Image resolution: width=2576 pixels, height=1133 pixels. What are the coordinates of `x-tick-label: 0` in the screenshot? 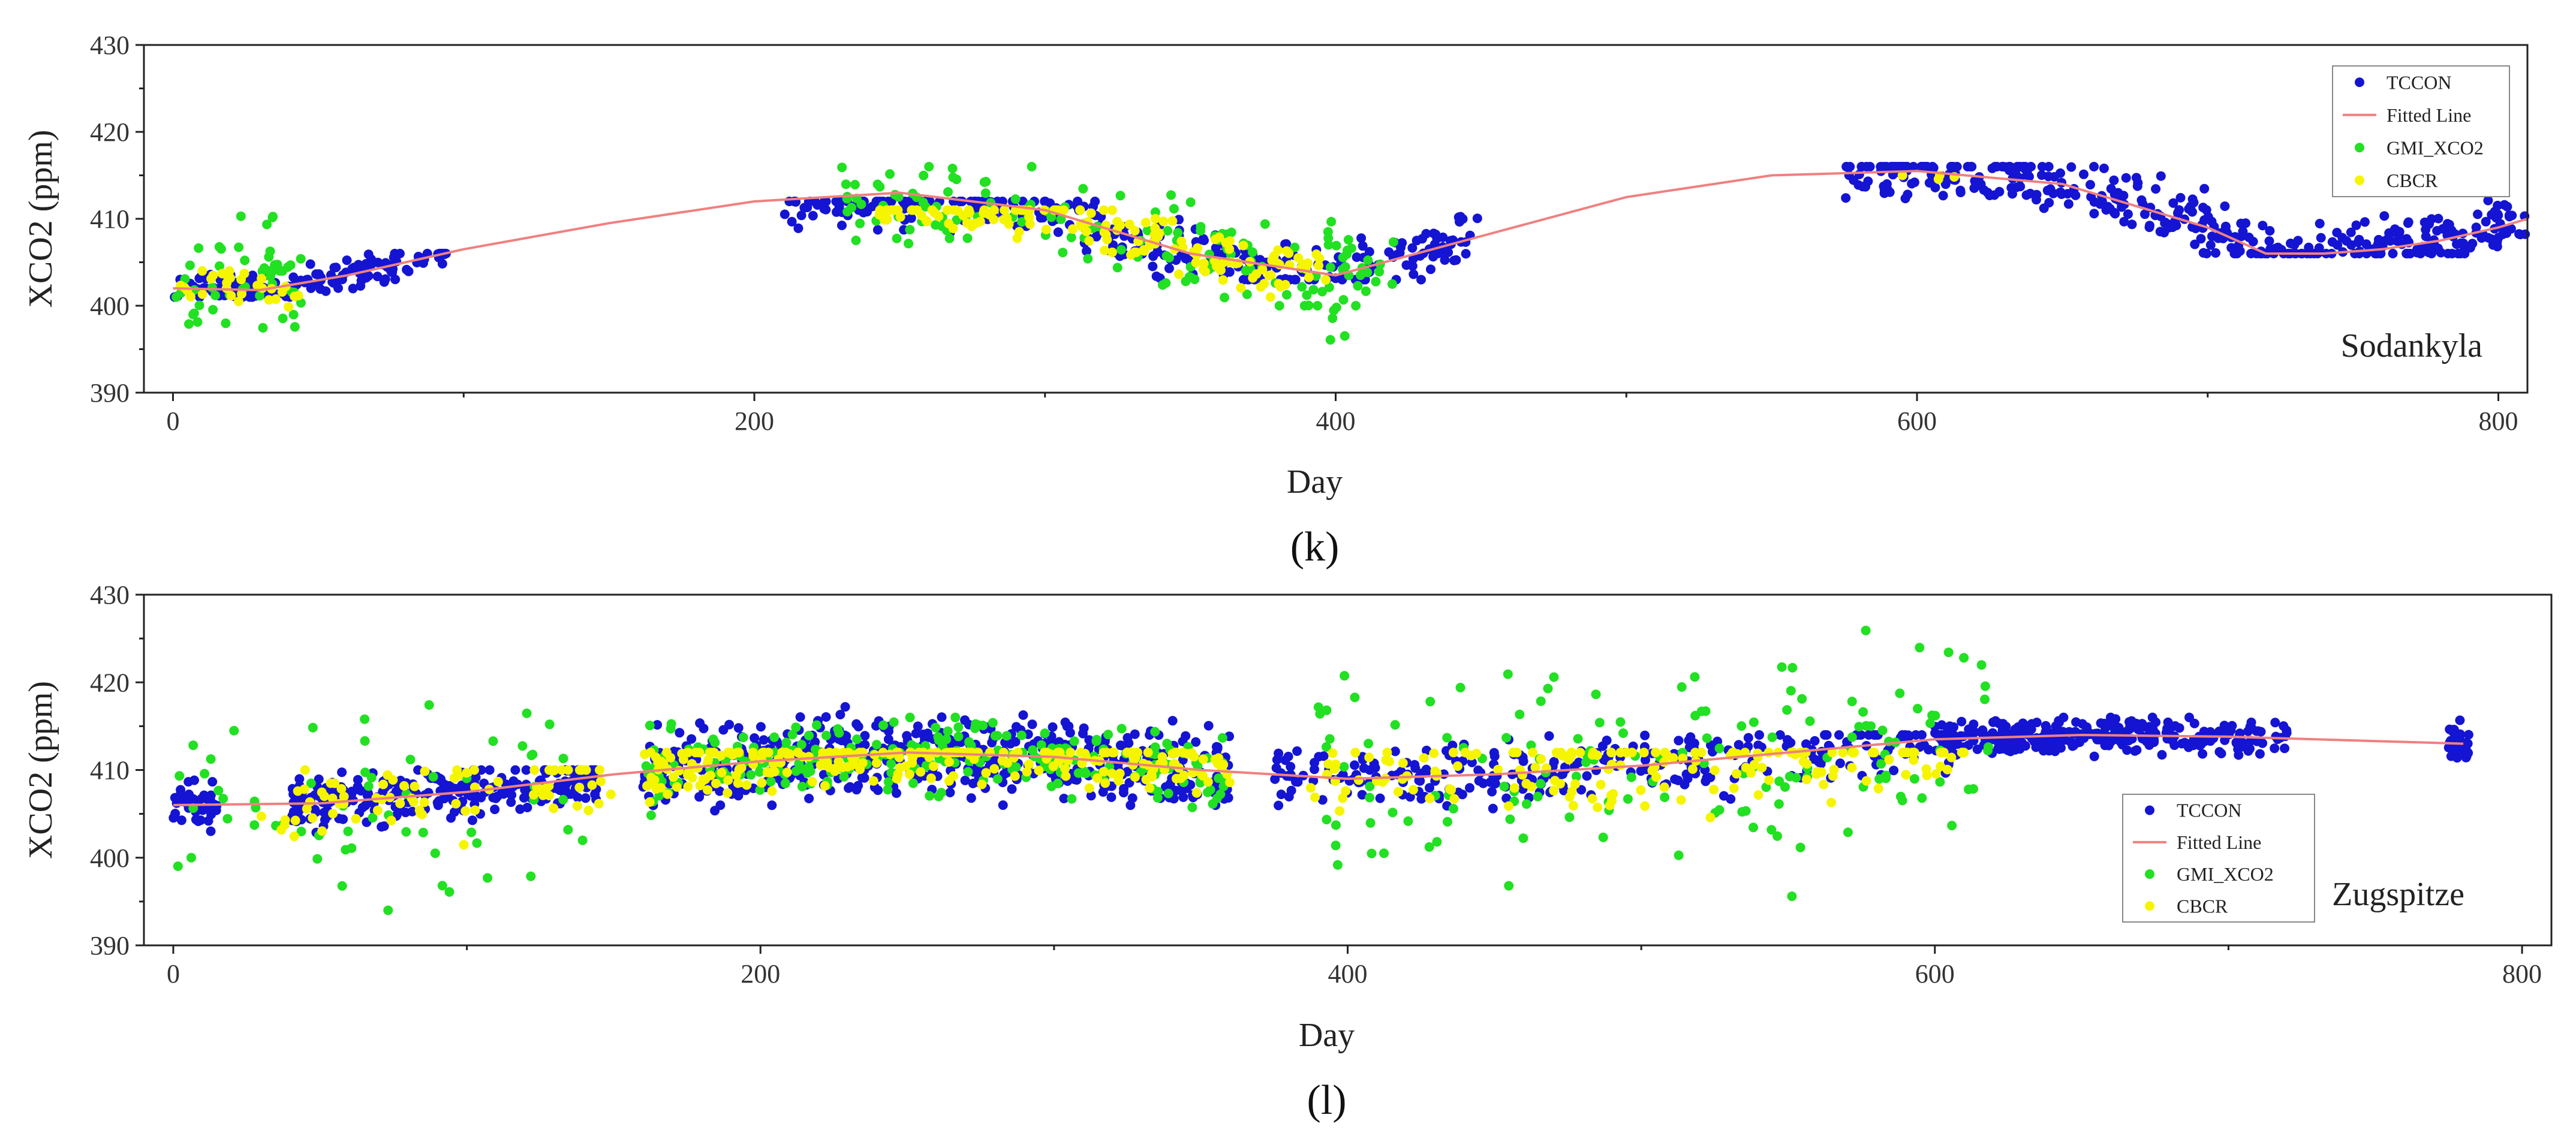 It's located at (173, 974).